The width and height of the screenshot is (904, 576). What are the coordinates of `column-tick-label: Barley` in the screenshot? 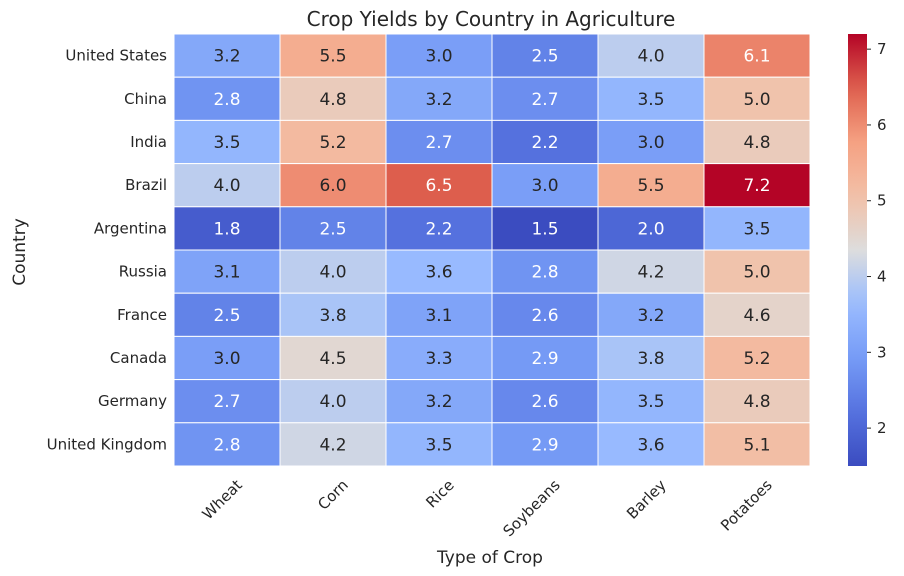 It's located at (646, 499).